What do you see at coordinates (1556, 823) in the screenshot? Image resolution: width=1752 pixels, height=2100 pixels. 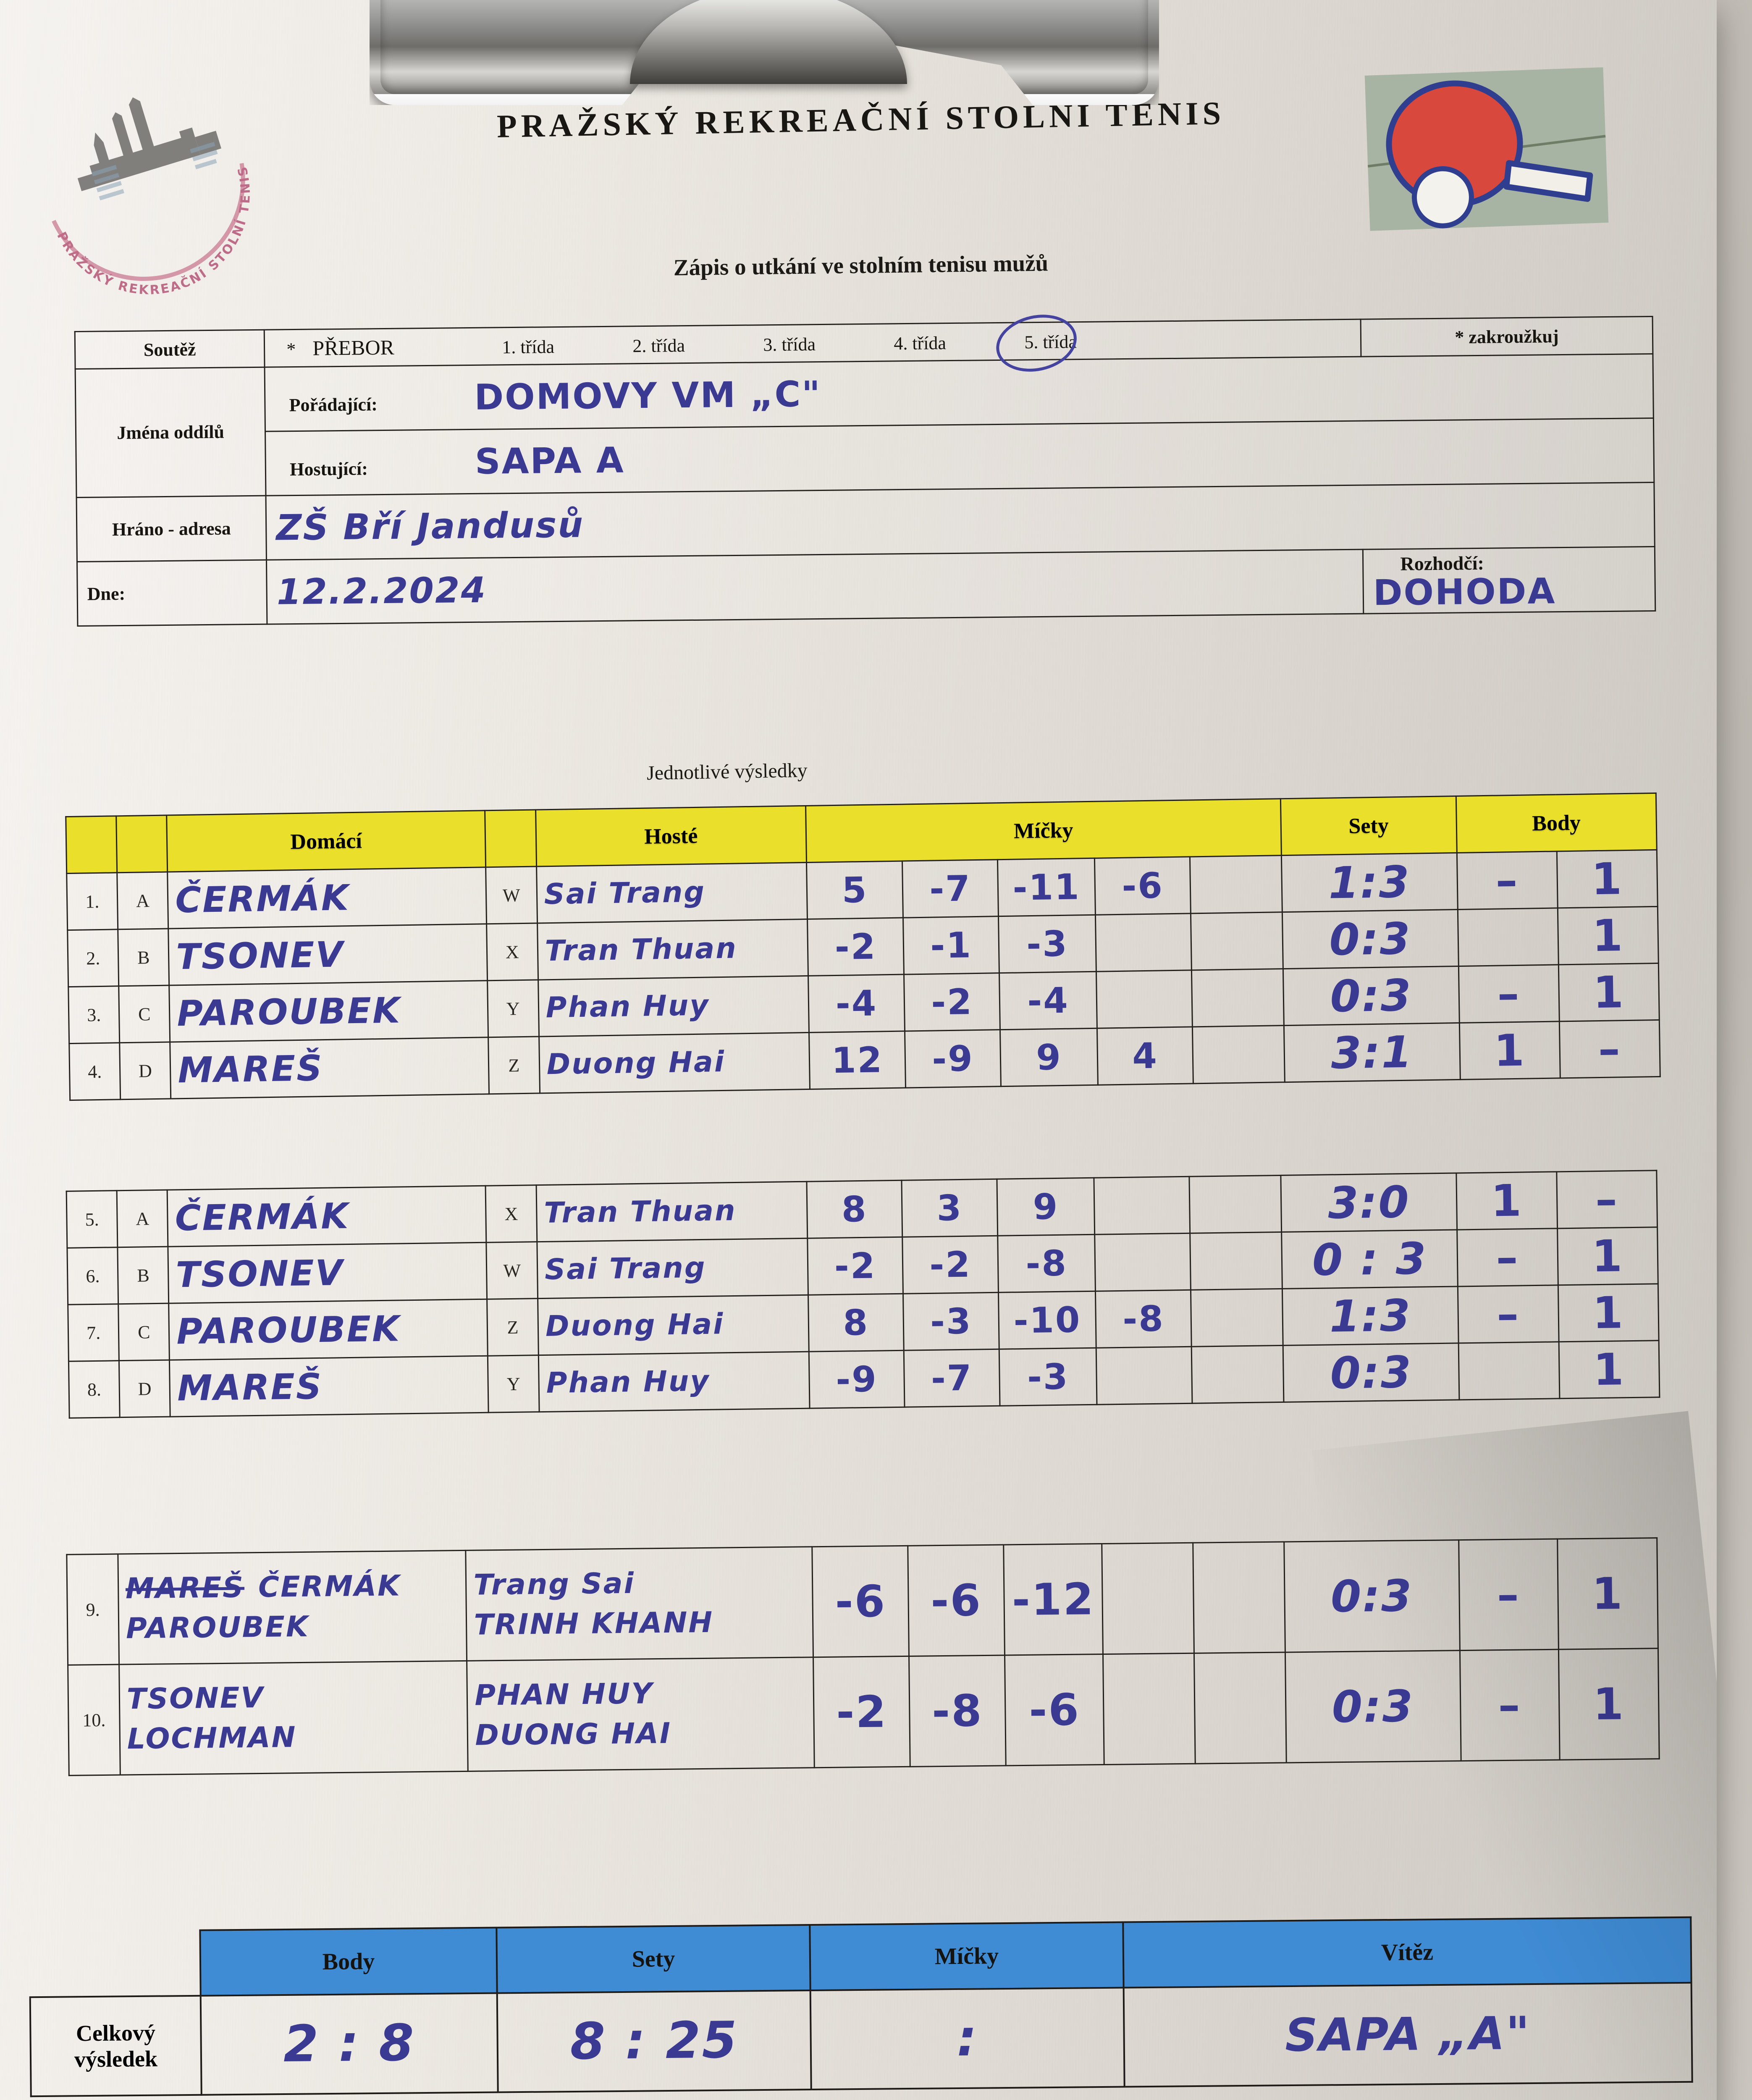 I see `header-body: Body` at bounding box center [1556, 823].